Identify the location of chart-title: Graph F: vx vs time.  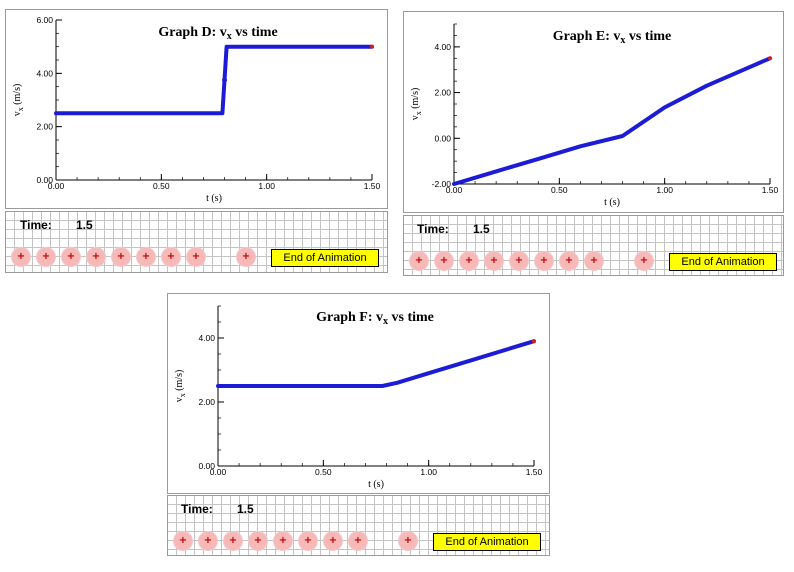
(375, 318).